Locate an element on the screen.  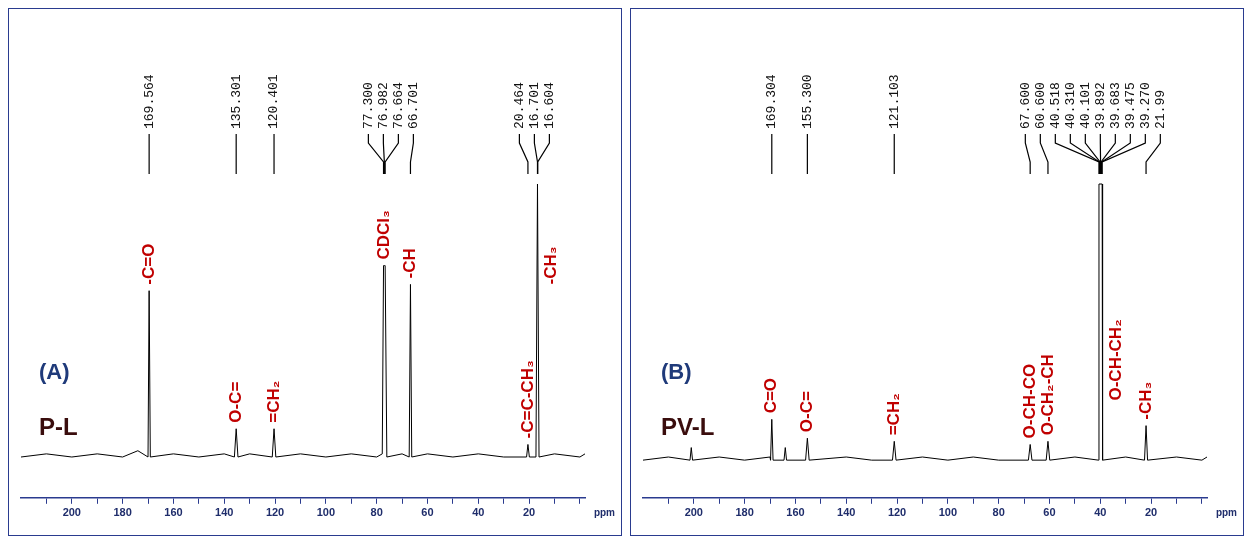
annotation: 39.892 is located at coordinates (1100, 105).